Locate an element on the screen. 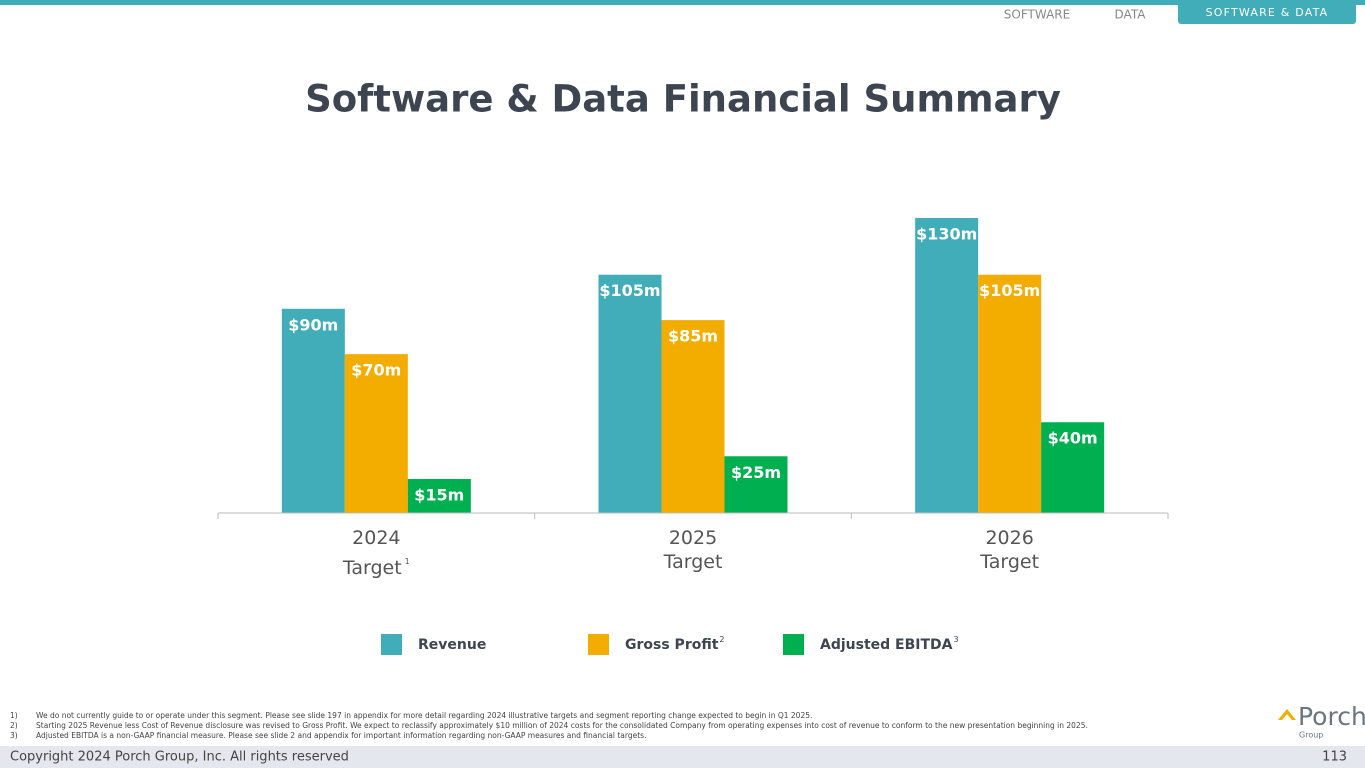 The width and height of the screenshot is (1365, 768). category-text: 2026 Target is located at coordinates (1010, 550).